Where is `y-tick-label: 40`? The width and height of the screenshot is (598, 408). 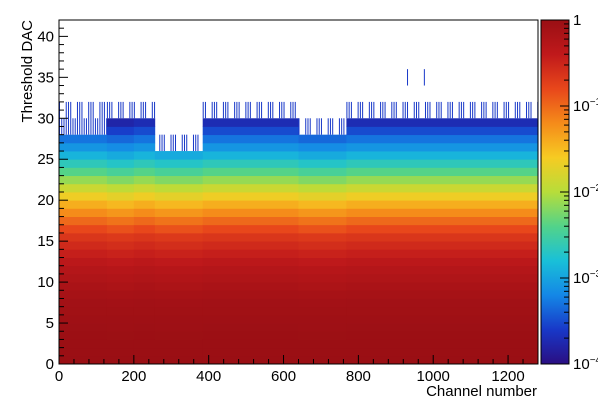 y-tick-label: 40 is located at coordinates (45, 36).